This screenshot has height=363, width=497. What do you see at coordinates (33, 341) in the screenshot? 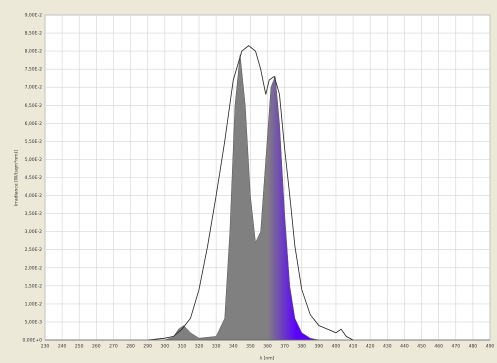
I see `y-tick-label: 0,00E+0` at bounding box center [33, 341].